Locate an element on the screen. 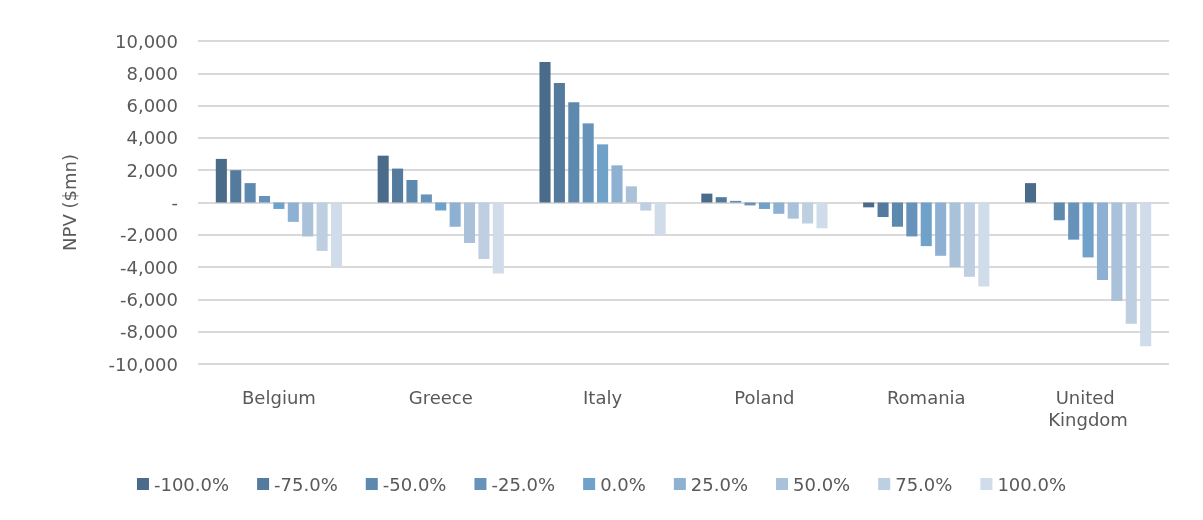 The image size is (1203, 520). legend-label: 25.0% is located at coordinates (719, 484).